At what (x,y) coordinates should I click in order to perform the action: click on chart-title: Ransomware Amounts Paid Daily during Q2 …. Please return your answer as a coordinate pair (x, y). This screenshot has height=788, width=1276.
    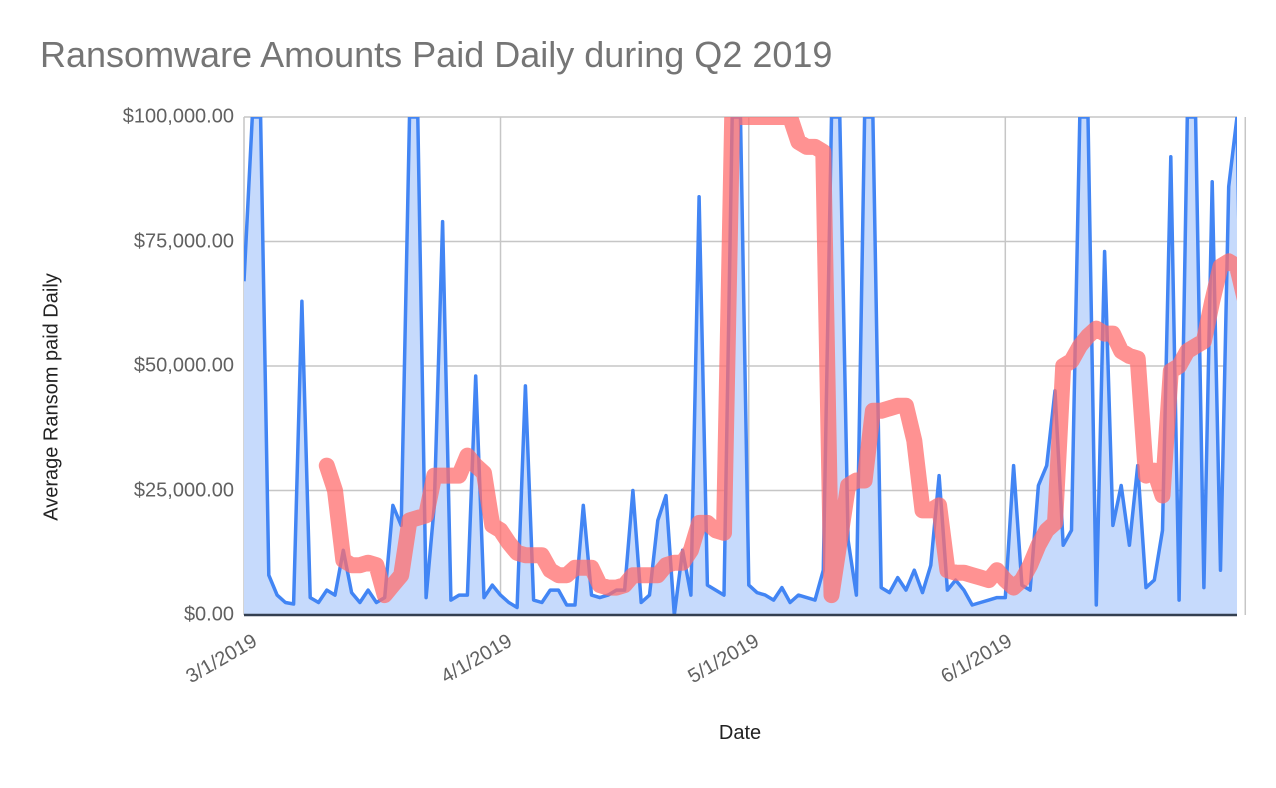
    Looking at the image, I should click on (436, 54).